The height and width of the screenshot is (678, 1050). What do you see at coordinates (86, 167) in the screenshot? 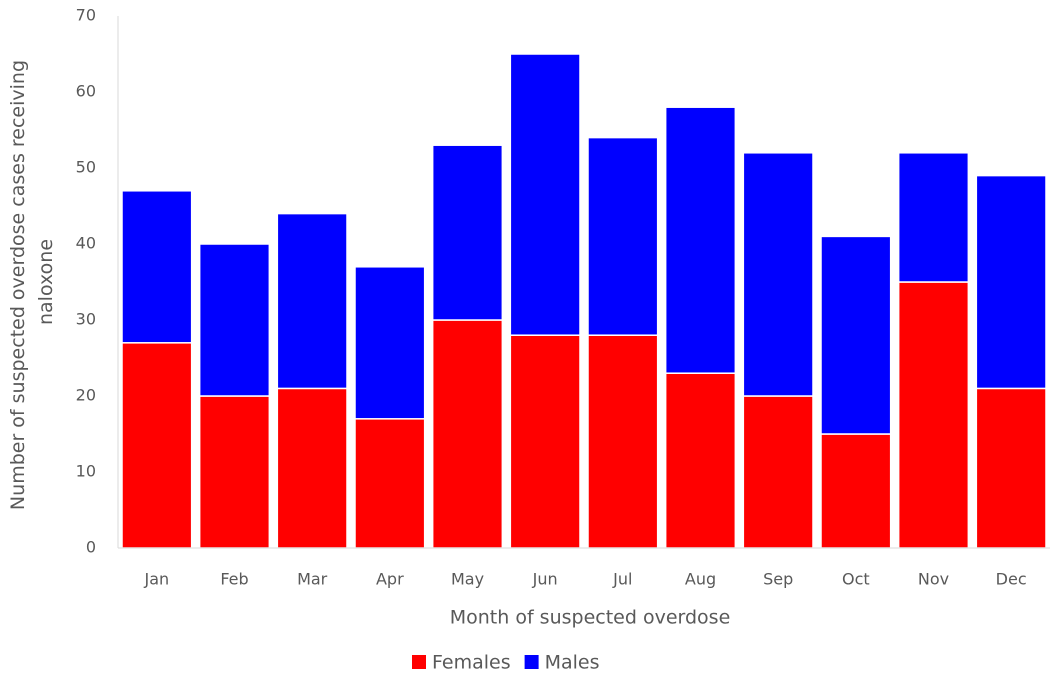
I see `y-tick-label: 50` at bounding box center [86, 167].